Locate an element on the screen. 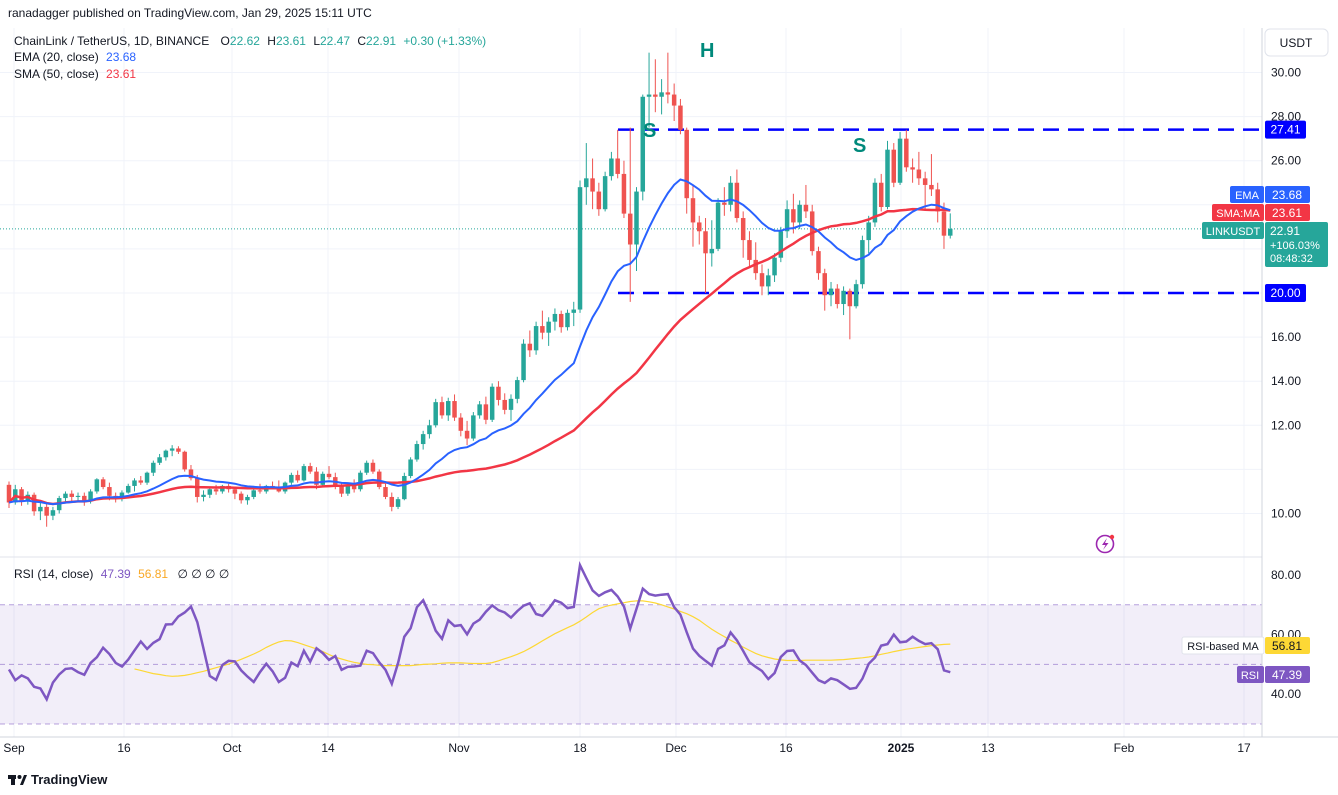 The height and width of the screenshot is (795, 1338). currency-button: USDT is located at coordinates (1296, 42).